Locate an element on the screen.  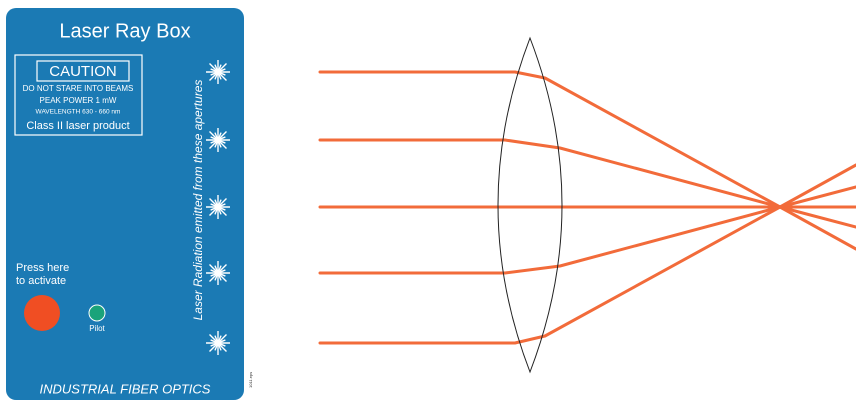
apertures is located at coordinates (218, 207).